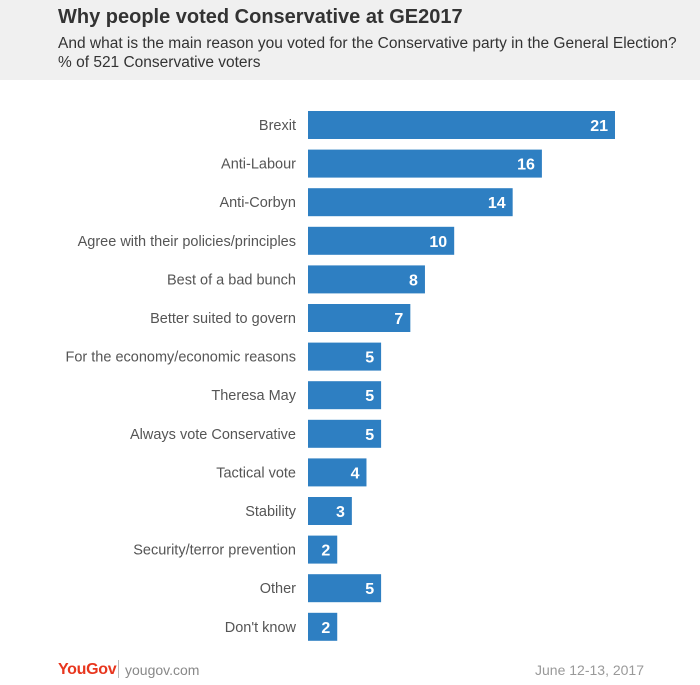 The width and height of the screenshot is (700, 685). What do you see at coordinates (256, 473) in the screenshot?
I see `category-label: Tactical vote` at bounding box center [256, 473].